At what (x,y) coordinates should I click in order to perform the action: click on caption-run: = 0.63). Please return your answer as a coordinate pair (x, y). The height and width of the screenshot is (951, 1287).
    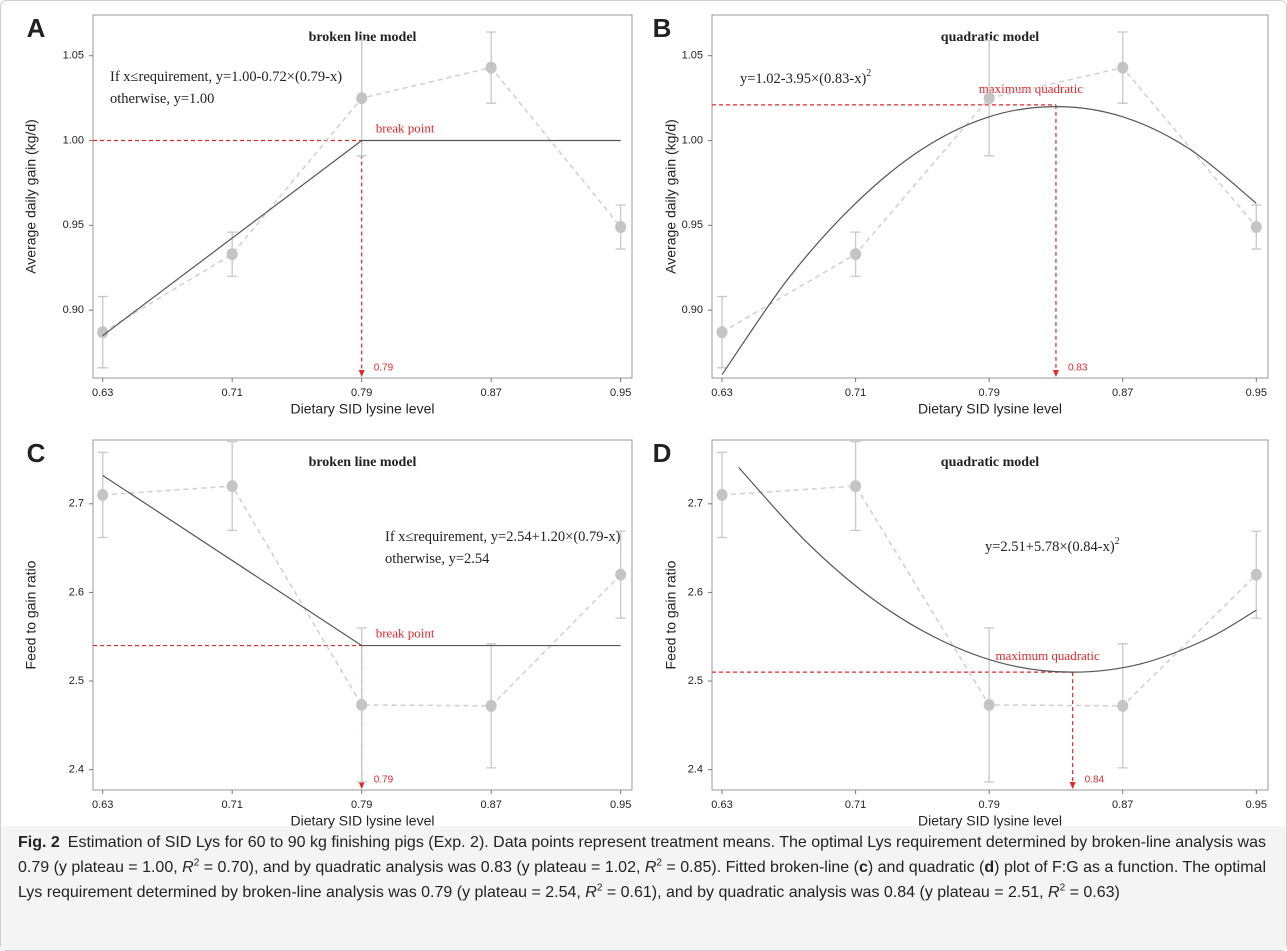
    Looking at the image, I should click on (1092, 892).